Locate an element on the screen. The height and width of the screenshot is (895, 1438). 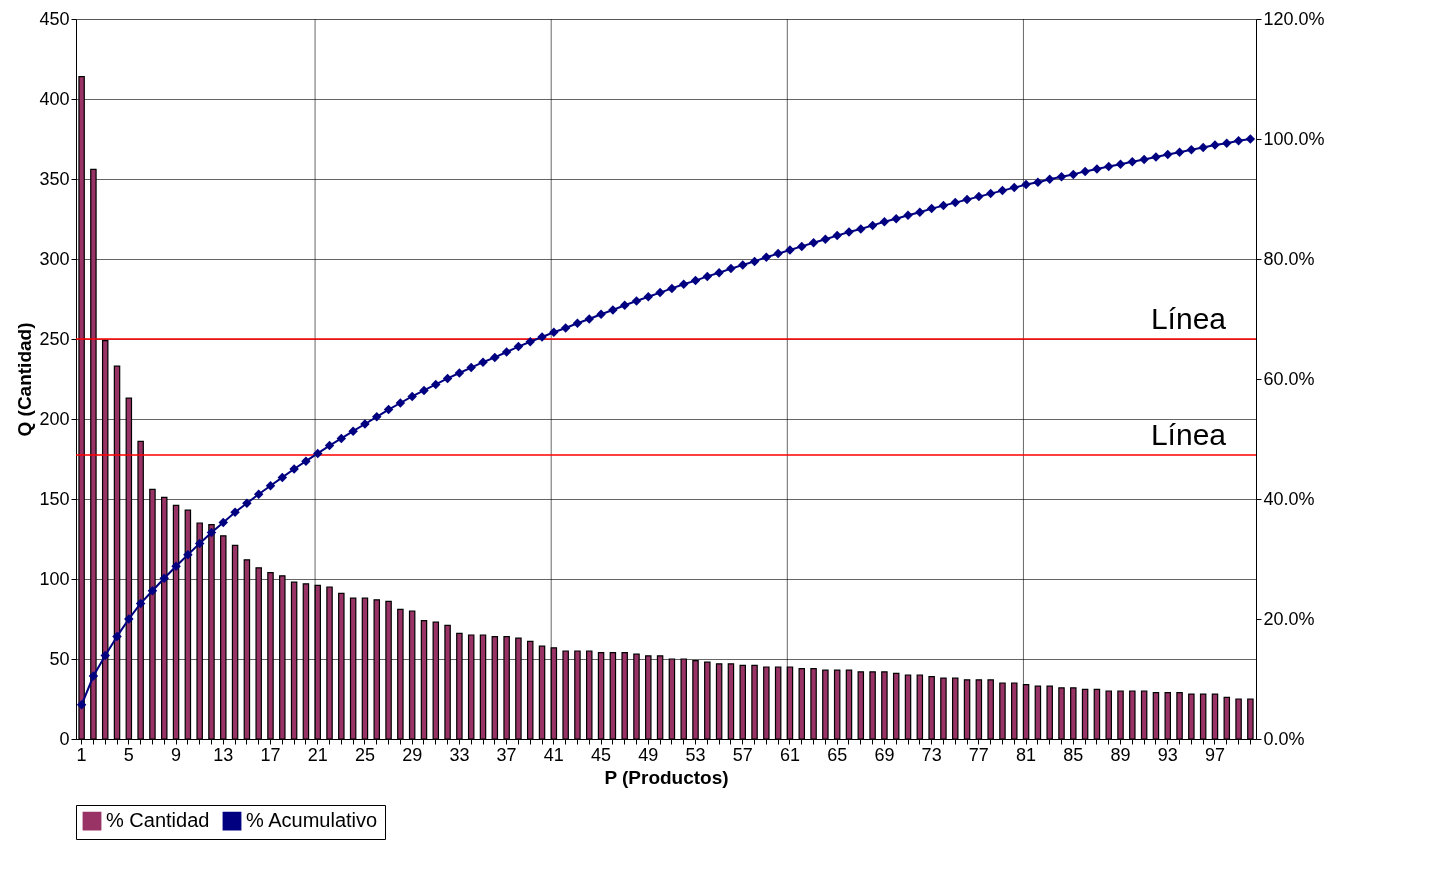
x-tick-label: 29 is located at coordinates (412, 754).